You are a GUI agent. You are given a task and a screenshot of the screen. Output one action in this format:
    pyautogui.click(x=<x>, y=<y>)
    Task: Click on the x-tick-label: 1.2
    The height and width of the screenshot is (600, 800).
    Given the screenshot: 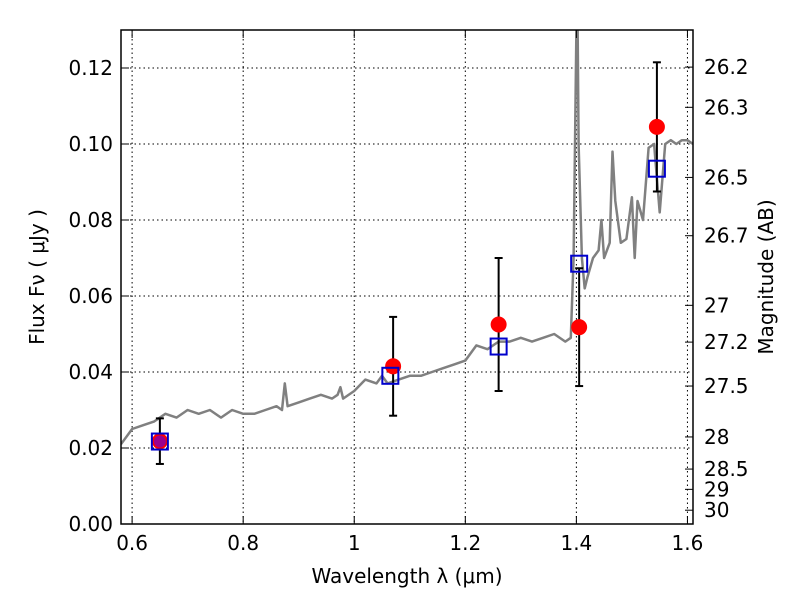 What is the action you would take?
    pyautogui.click(x=465, y=543)
    